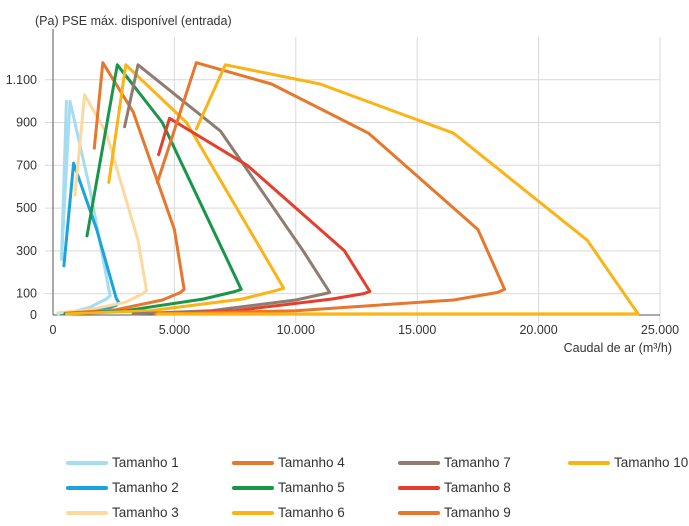 Image resolution: width=689 pixels, height=526 pixels. What do you see at coordinates (174, 330) in the screenshot?
I see `x-tick-label: 5.000` at bounding box center [174, 330].